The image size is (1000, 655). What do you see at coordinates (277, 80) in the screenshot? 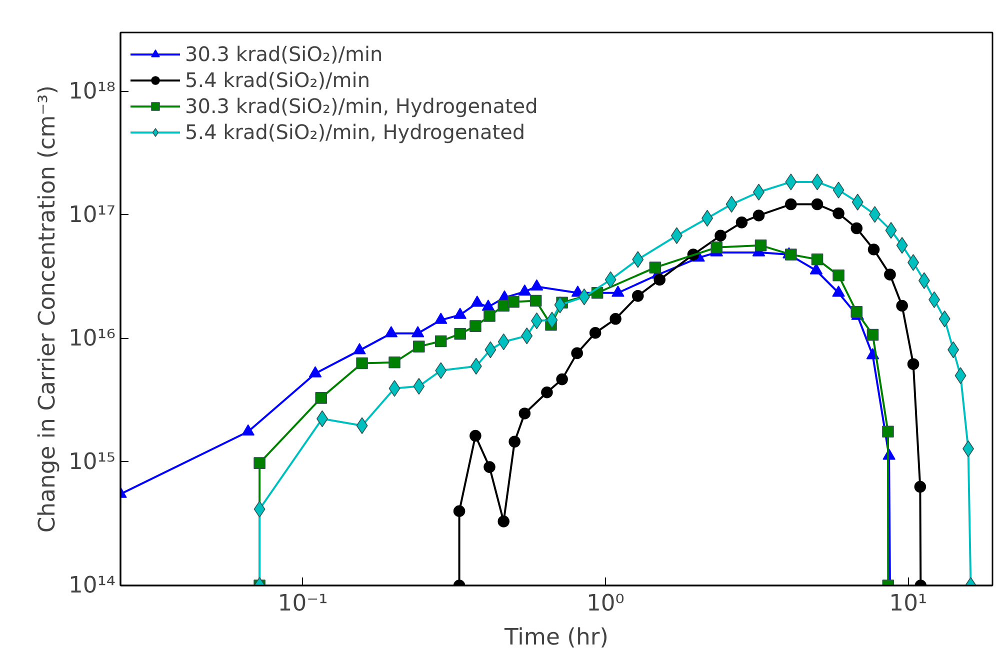
I see `legend-label: 5.4 krad(SiO₂)/min` at bounding box center [277, 80].